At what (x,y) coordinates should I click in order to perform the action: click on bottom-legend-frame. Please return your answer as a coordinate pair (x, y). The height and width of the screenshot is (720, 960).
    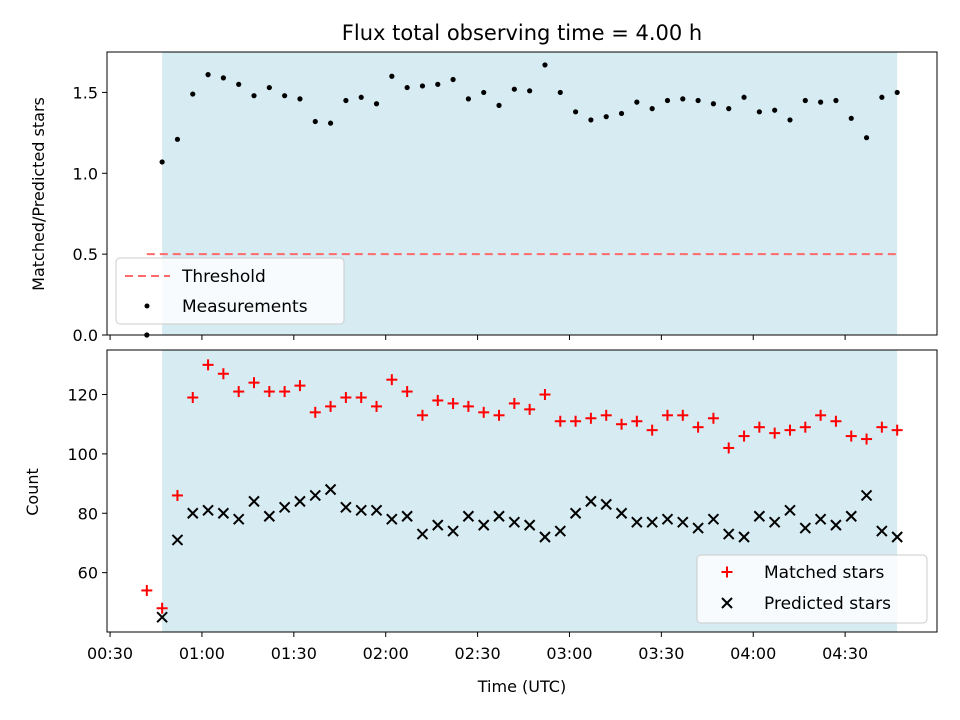
    Looking at the image, I should click on (812, 589).